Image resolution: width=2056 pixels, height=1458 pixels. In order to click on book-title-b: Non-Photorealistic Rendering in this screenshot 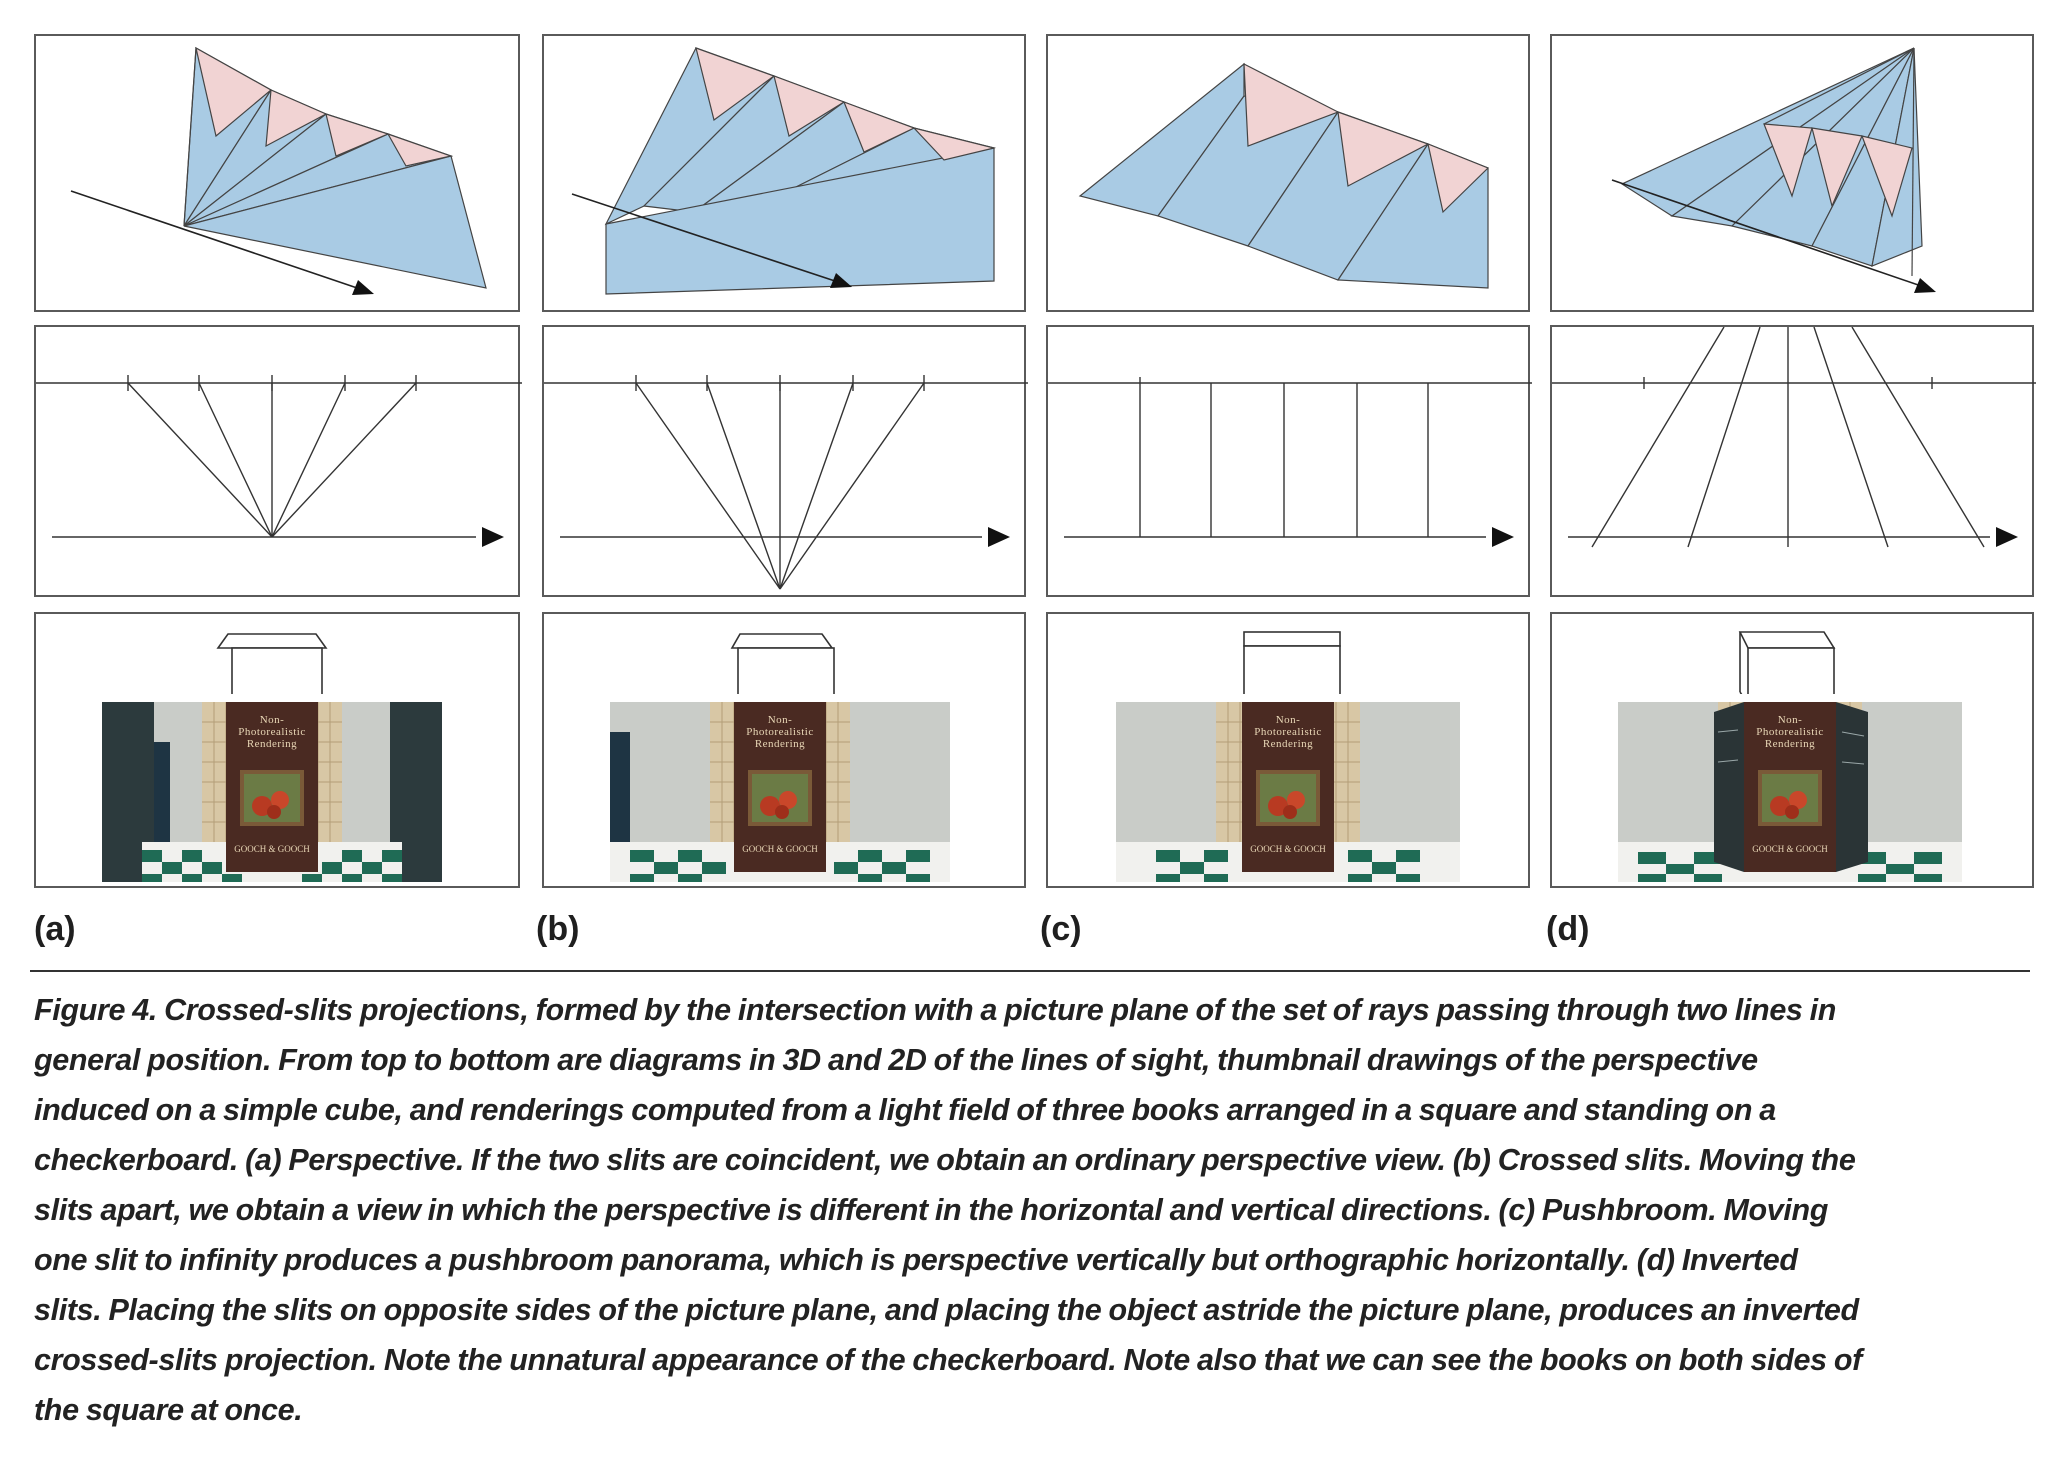, I will do `click(780, 732)`.